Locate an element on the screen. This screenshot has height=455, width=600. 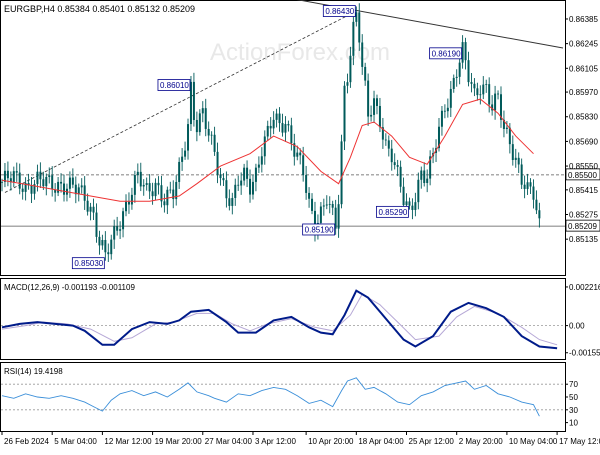
time-label: 18 Apr 04:00 is located at coordinates (381, 441).